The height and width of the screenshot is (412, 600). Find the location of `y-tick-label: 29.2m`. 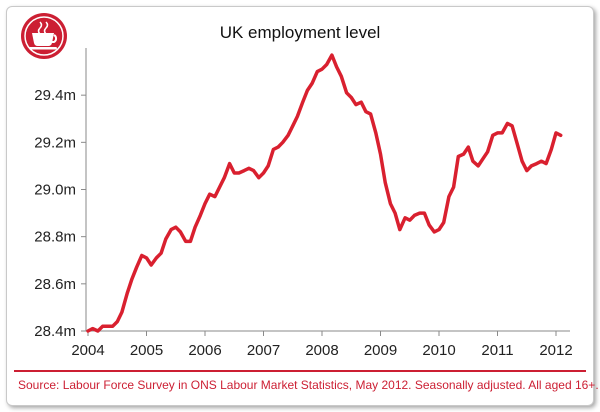

y-tick-label: 29.2m is located at coordinates (55, 142).